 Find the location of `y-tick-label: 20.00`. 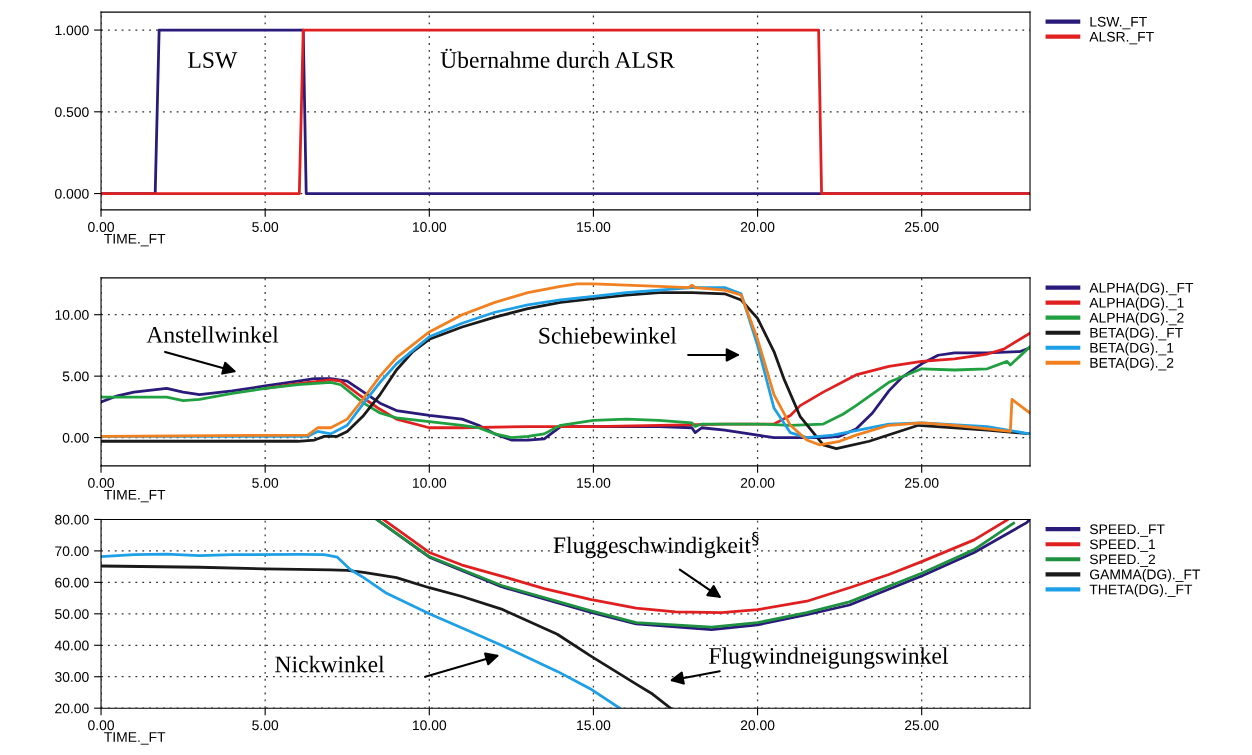

y-tick-label: 20.00 is located at coordinates (72, 708).